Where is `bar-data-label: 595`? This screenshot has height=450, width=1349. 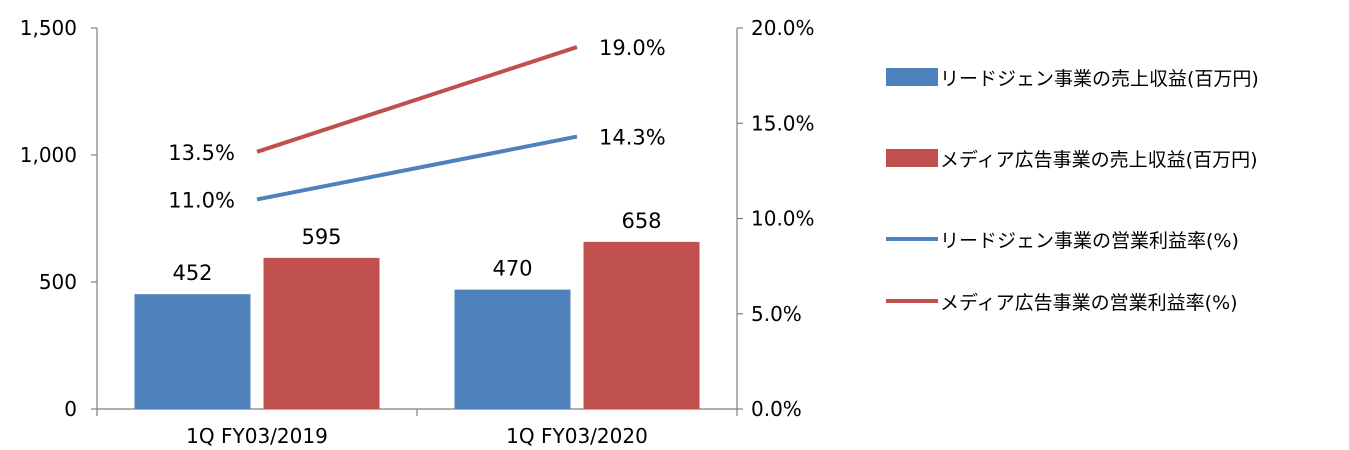
bar-data-label: 595 is located at coordinates (321, 237).